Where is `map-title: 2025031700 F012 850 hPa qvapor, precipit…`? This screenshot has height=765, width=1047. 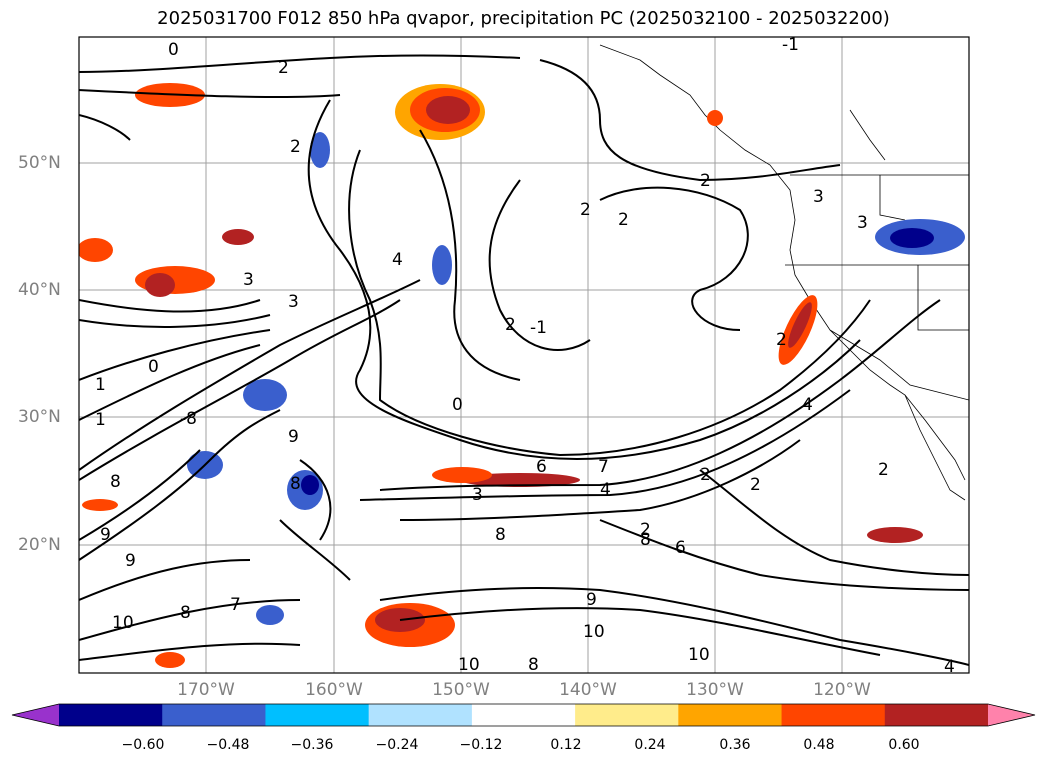
map-title: 2025031700 F012 850 hPa qvapor, precipit… is located at coordinates (523, 18).